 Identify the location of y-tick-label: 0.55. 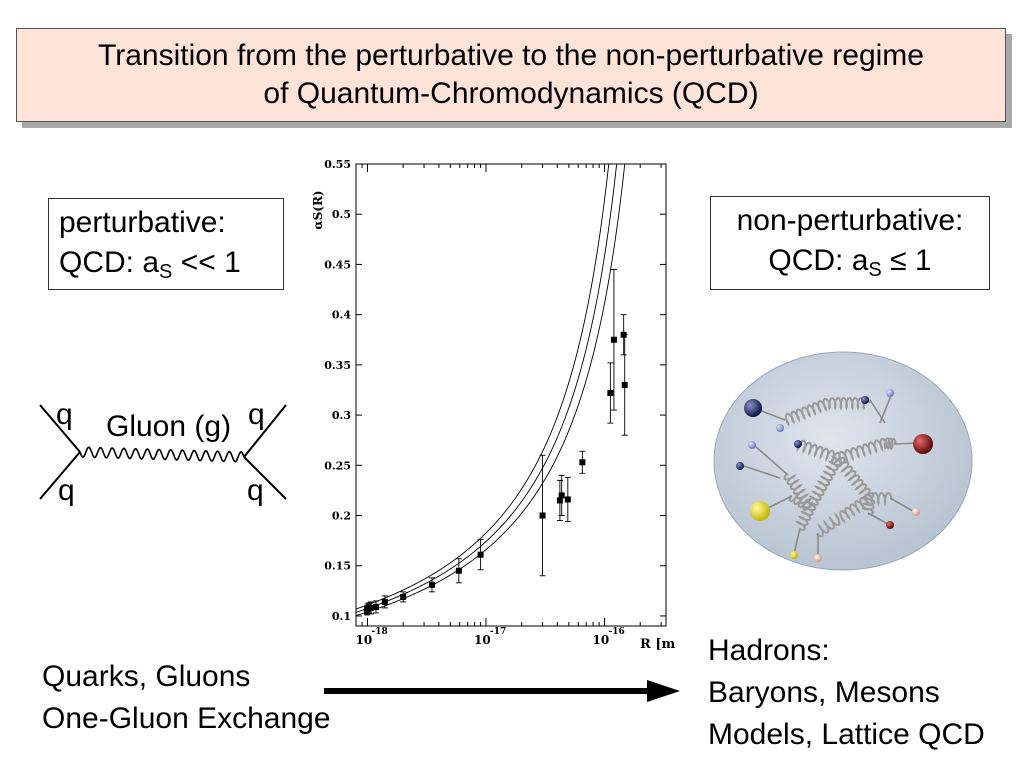
(337, 164).